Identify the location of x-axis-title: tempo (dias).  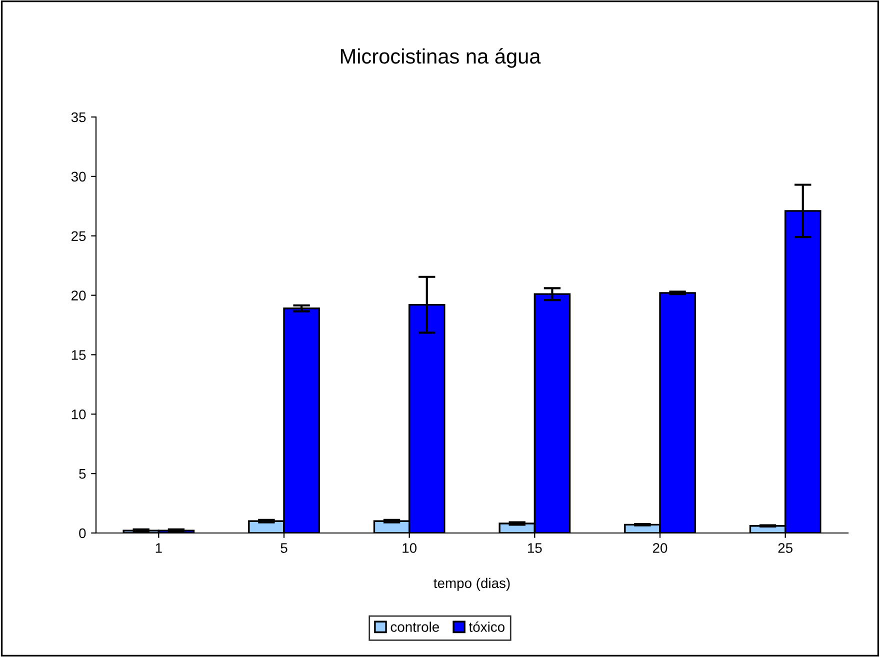
(472, 584).